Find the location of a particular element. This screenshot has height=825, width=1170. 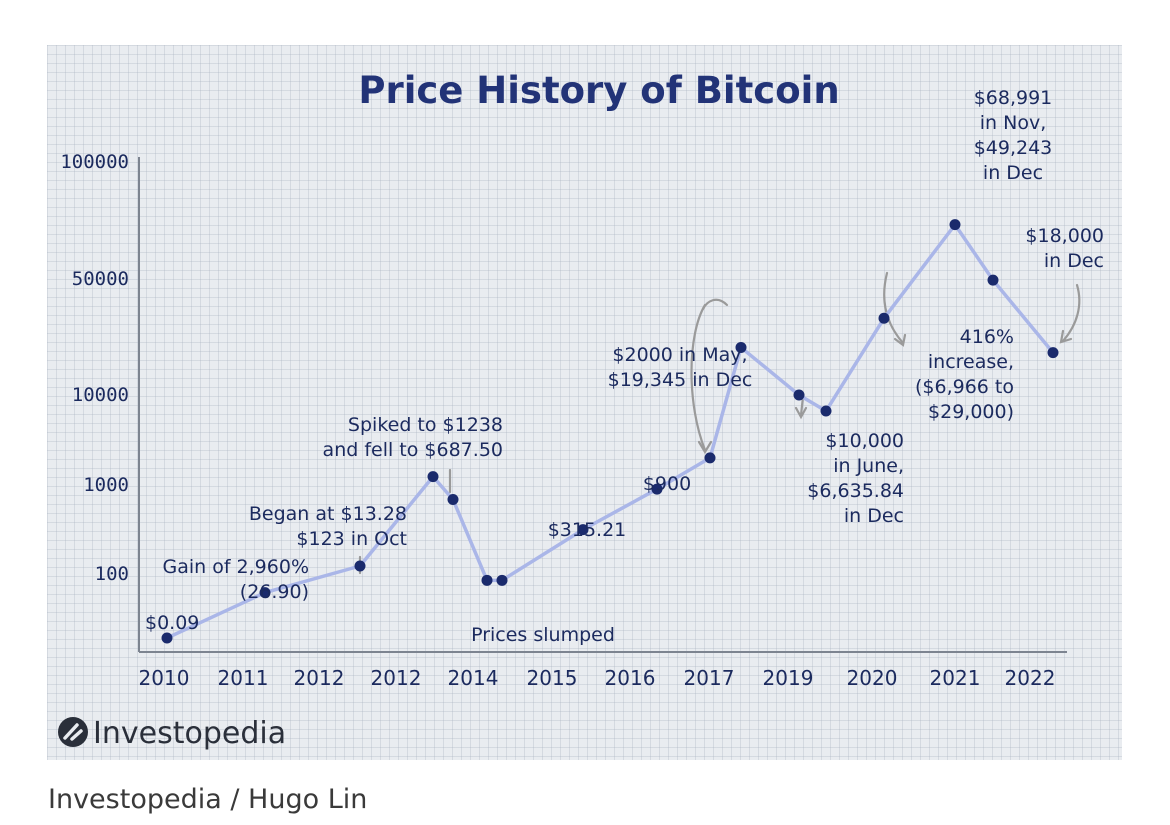

y-tick-label: 100 is located at coordinates (112, 574).